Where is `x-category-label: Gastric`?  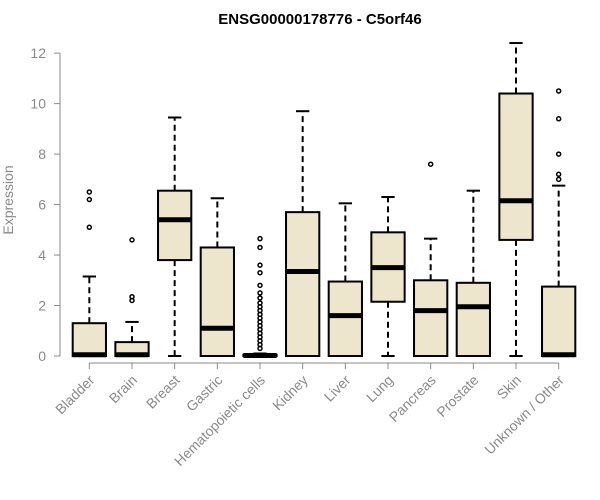 x-category-label: Gastric is located at coordinates (204, 393).